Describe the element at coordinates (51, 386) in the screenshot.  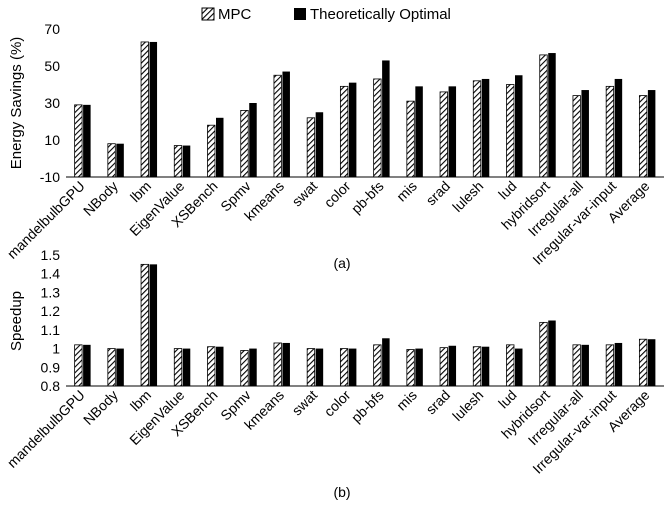
I see `y-tick-label: 0.8` at that location.